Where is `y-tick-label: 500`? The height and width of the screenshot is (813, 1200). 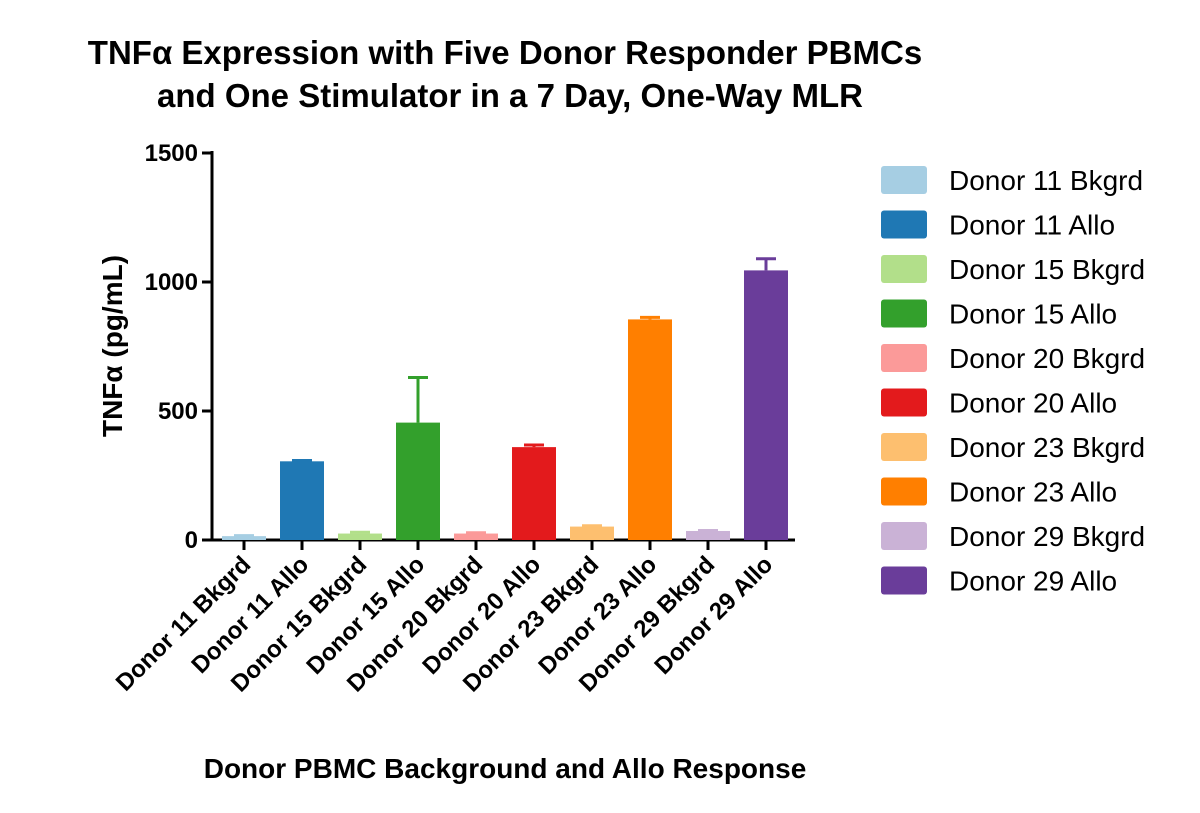 y-tick-label: 500 is located at coordinates (178, 411).